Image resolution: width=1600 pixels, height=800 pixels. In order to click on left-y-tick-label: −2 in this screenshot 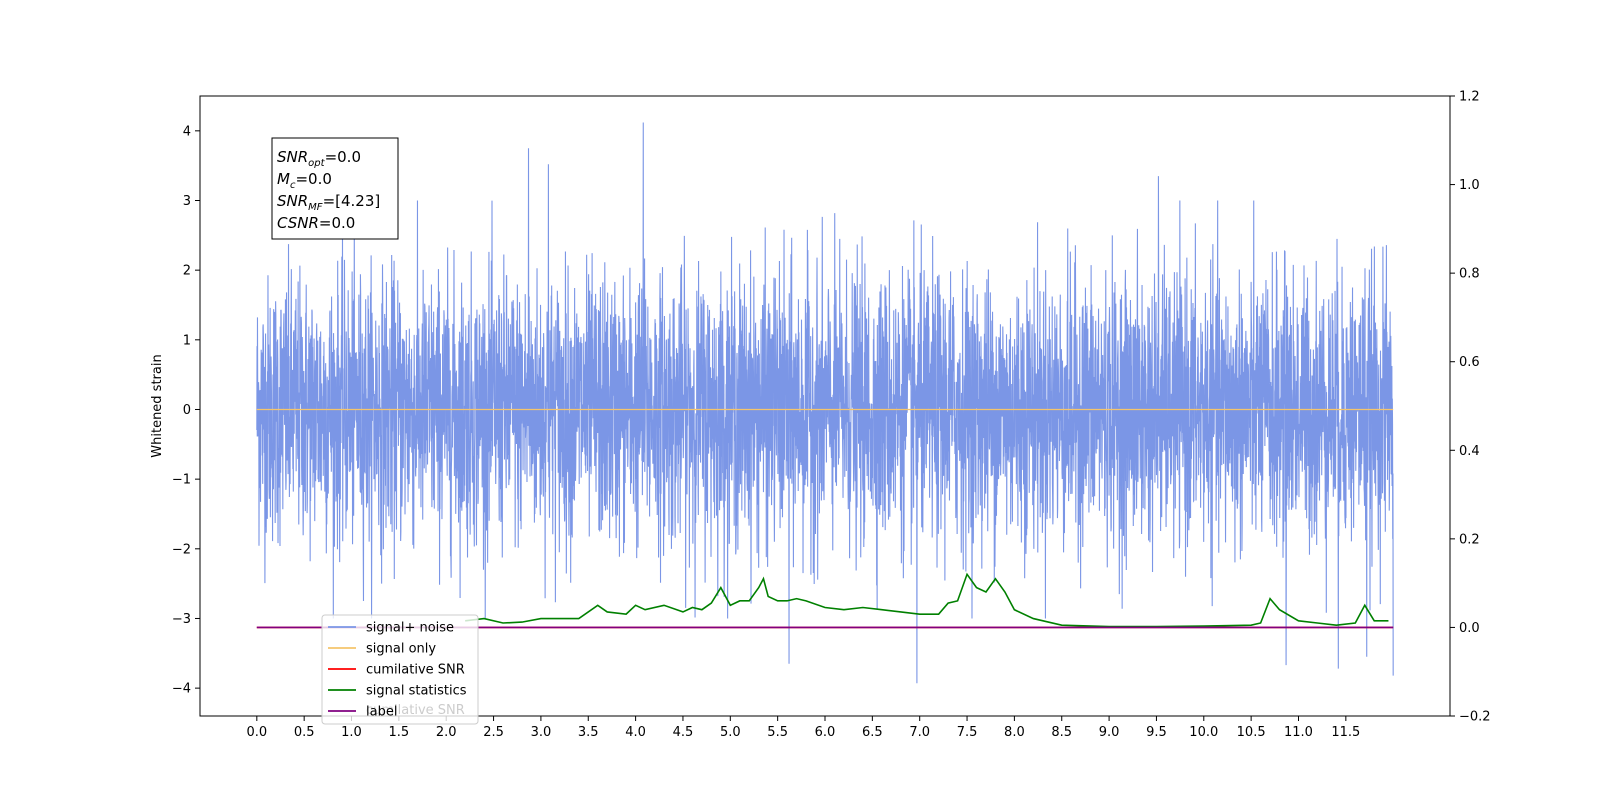, I will do `click(181, 549)`.